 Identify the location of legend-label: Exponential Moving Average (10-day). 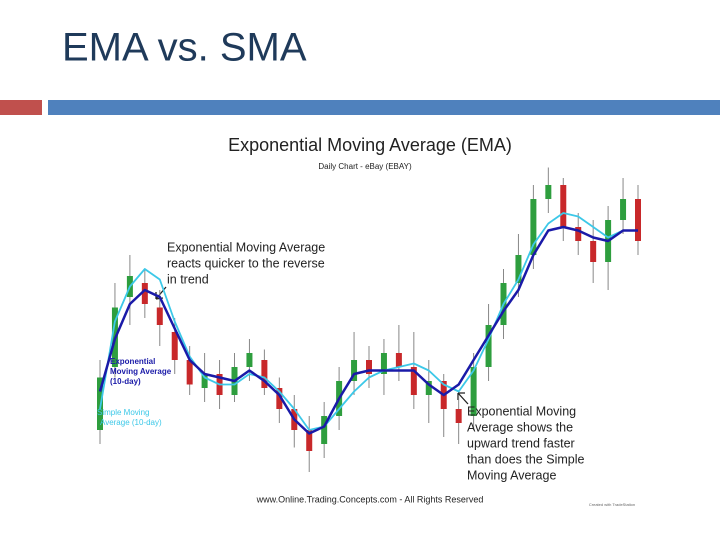
(141, 371).